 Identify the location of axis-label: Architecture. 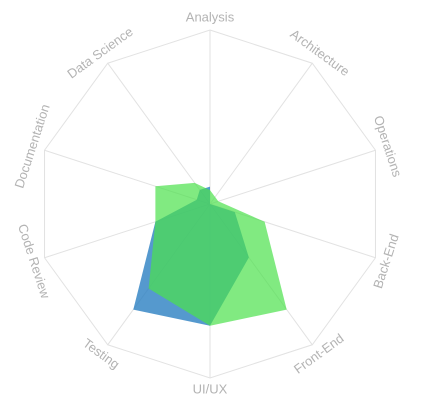
(319, 52).